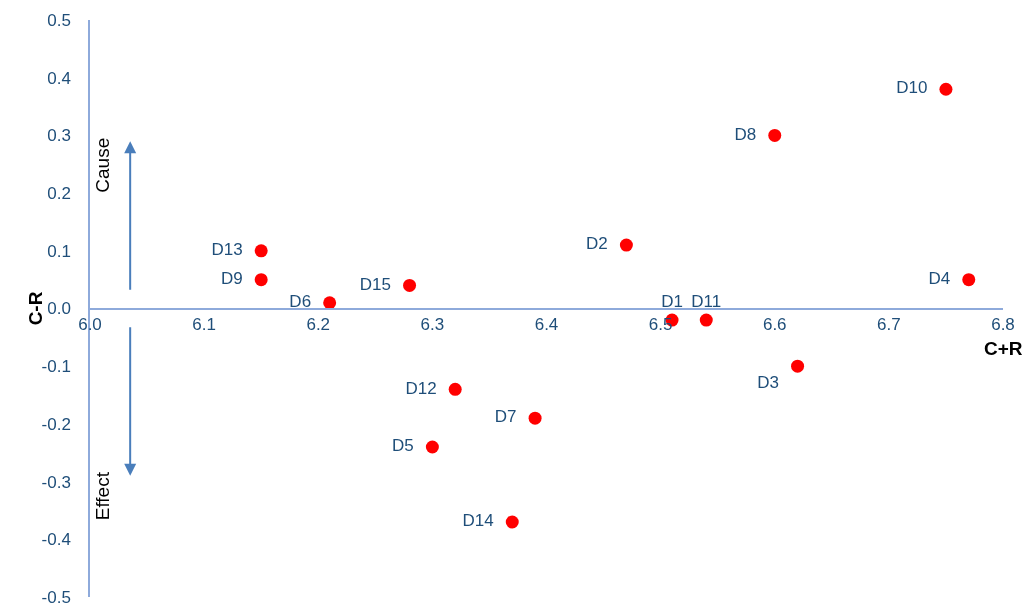 This screenshot has width=1028, height=608. Describe the element at coordinates (56, 597) in the screenshot. I see `y-tick-label: -0.5` at that location.